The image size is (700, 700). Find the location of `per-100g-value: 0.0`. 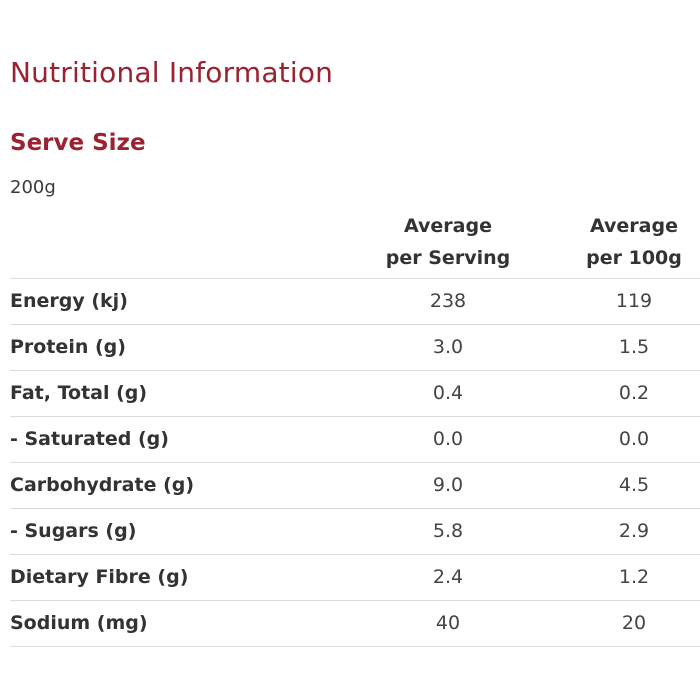

per-100g-value: 0.0 is located at coordinates (634, 439).